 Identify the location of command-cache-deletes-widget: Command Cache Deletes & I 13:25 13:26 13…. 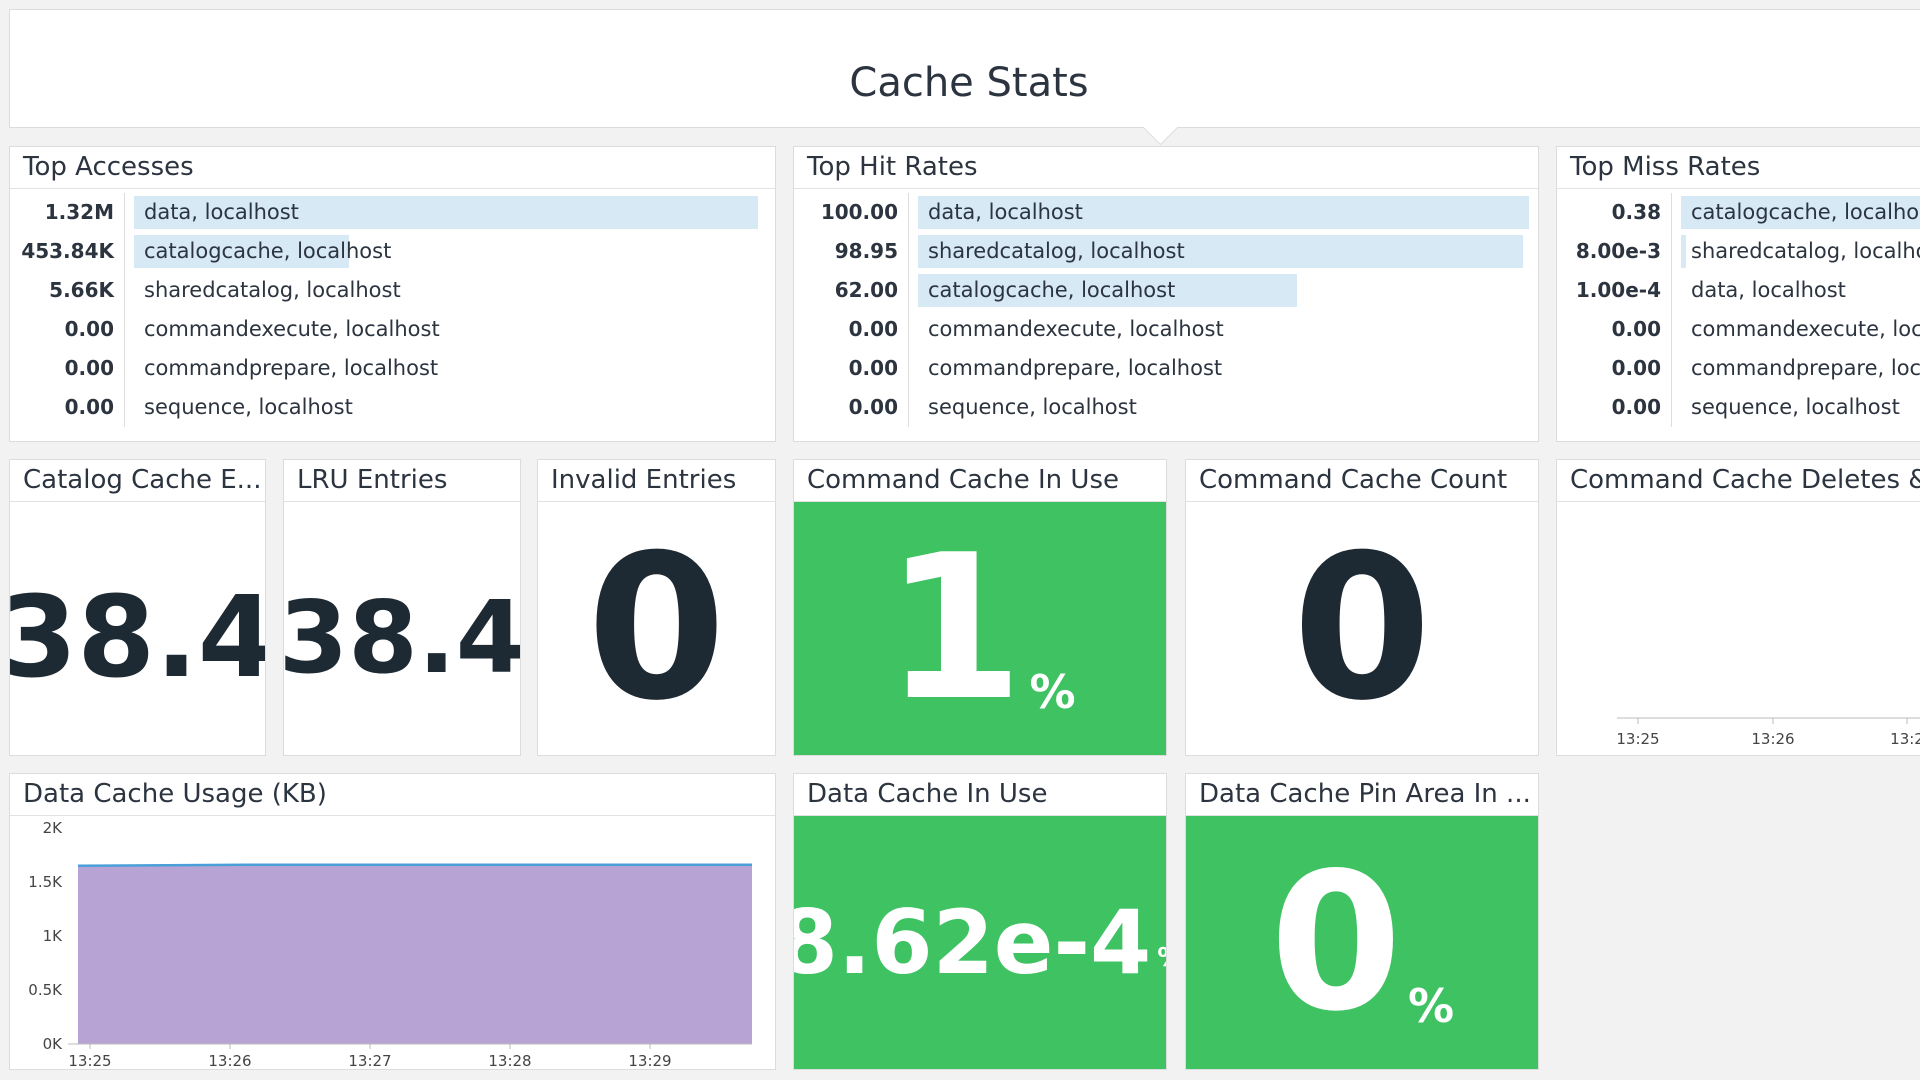
(1738, 607).